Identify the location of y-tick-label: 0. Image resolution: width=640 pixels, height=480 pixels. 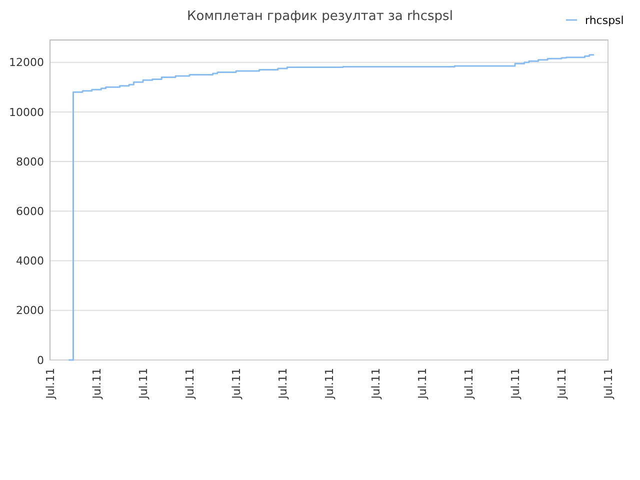
(40, 360).